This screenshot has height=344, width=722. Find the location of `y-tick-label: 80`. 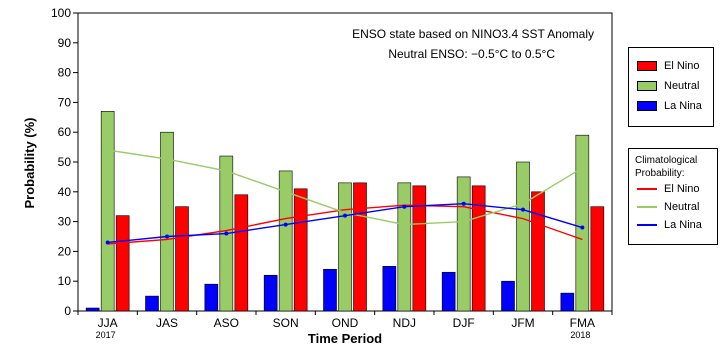

y-tick-label: 80 is located at coordinates (65, 73).